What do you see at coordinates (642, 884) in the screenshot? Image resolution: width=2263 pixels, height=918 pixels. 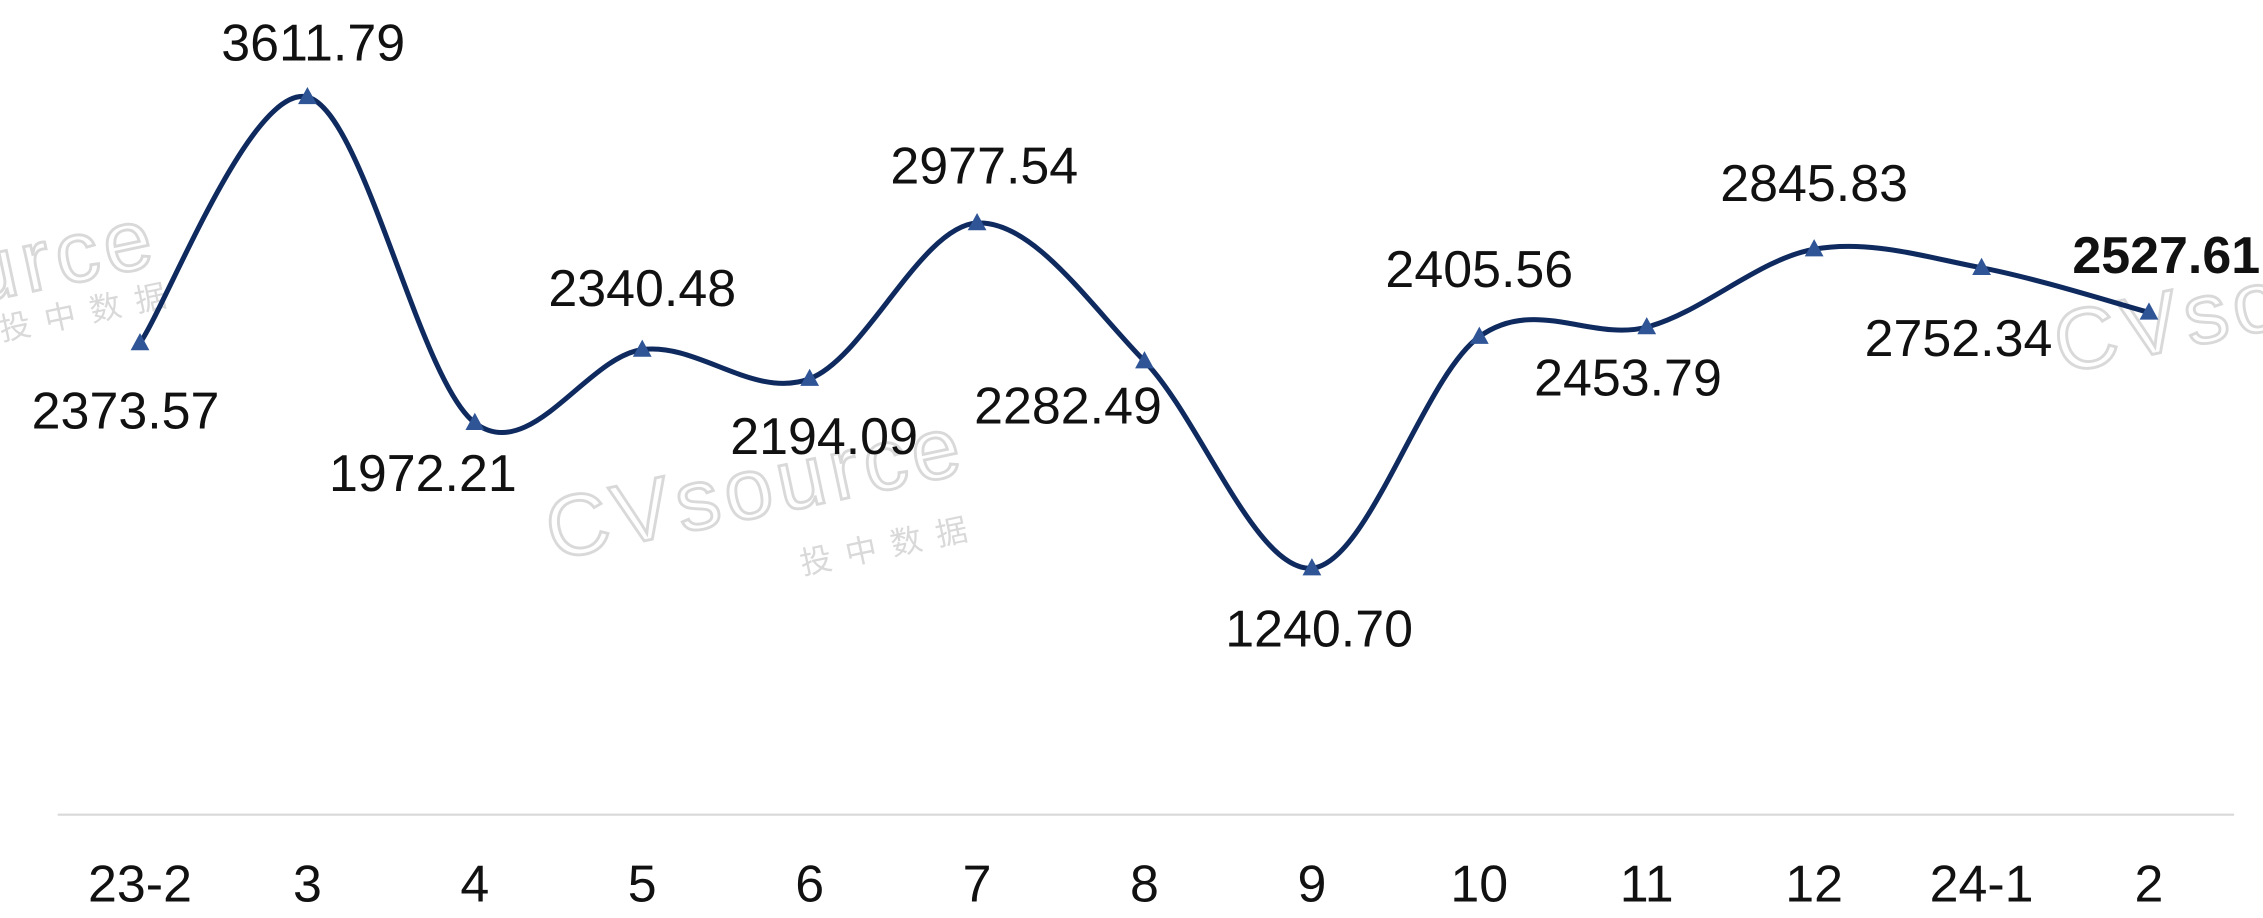 I see `x-tick-label: 5` at bounding box center [642, 884].